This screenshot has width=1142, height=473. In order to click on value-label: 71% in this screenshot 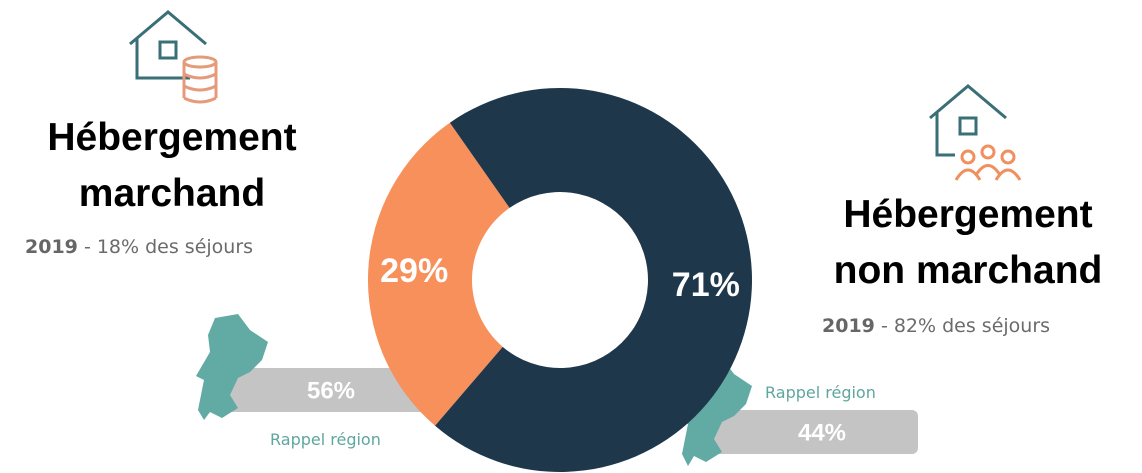, I will do `click(706, 285)`.